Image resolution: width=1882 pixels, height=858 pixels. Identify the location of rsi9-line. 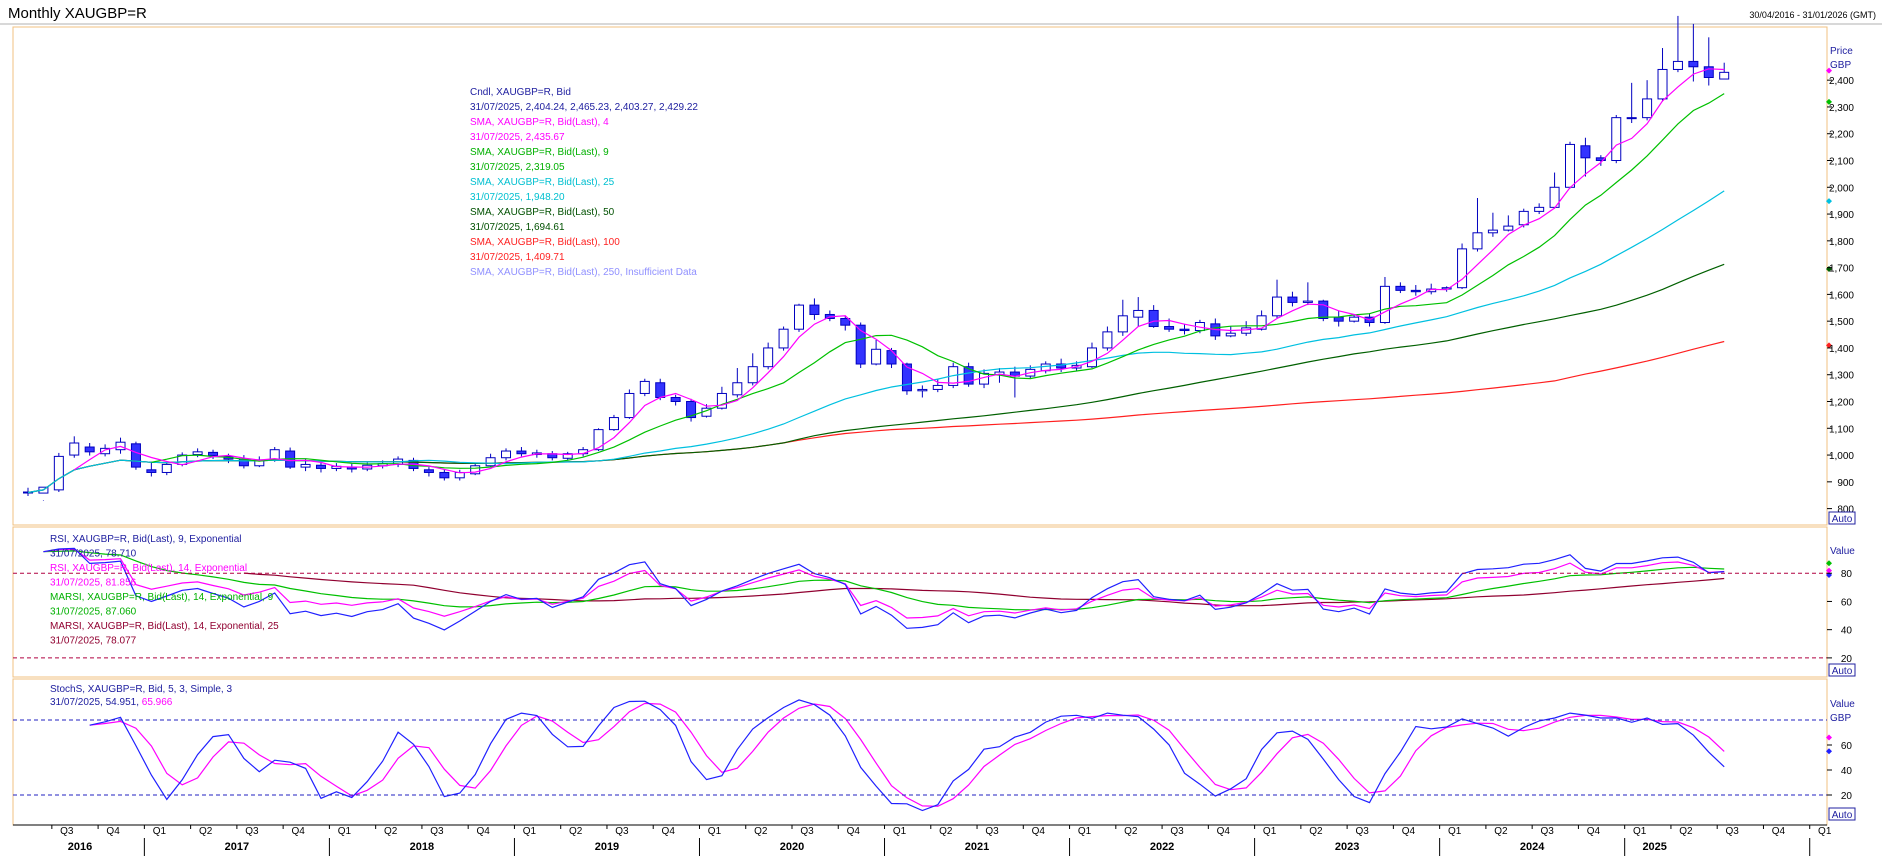
(884, 589).